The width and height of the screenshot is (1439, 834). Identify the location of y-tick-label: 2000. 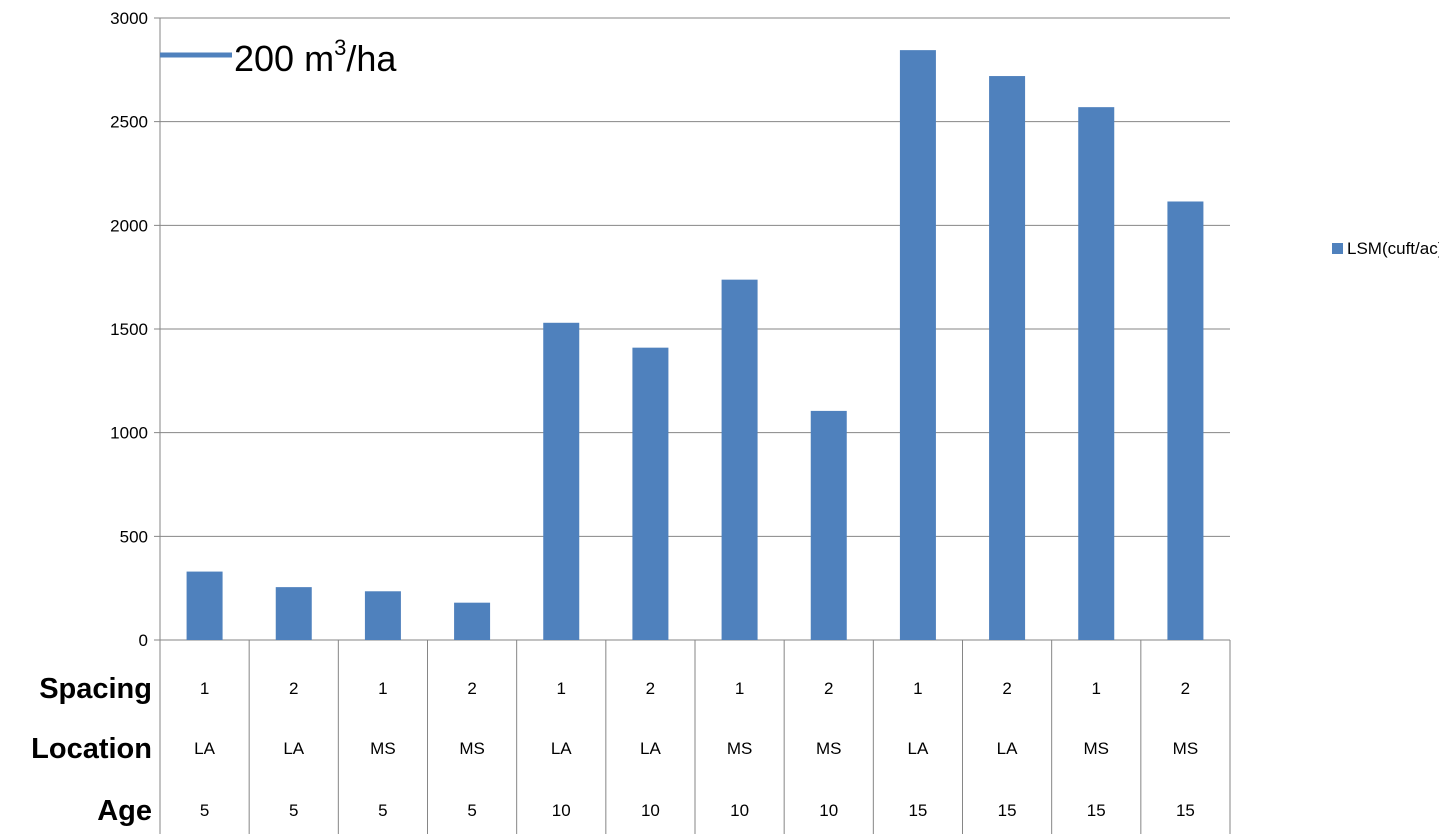
(129, 225).